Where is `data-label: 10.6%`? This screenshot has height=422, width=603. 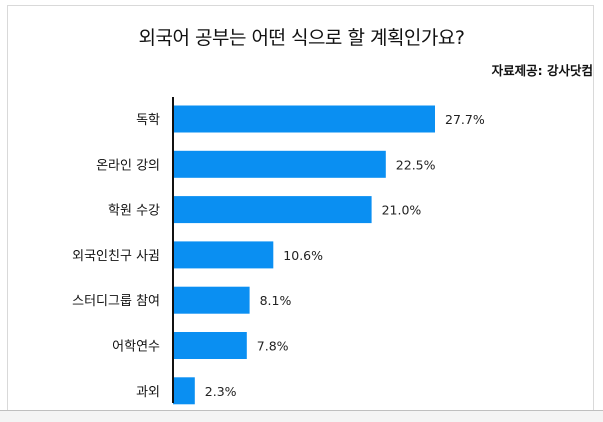
data-label: 10.6% is located at coordinates (303, 255).